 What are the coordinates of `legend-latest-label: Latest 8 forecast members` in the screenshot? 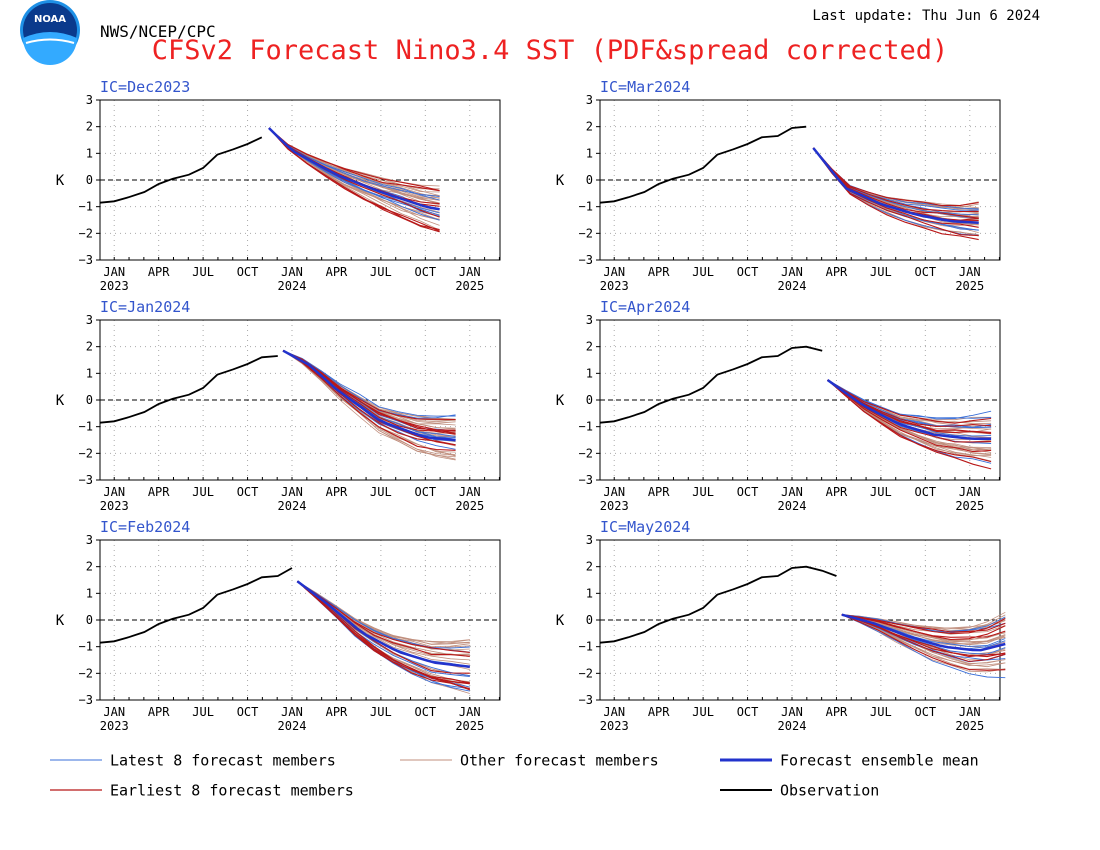 It's located at (223, 761).